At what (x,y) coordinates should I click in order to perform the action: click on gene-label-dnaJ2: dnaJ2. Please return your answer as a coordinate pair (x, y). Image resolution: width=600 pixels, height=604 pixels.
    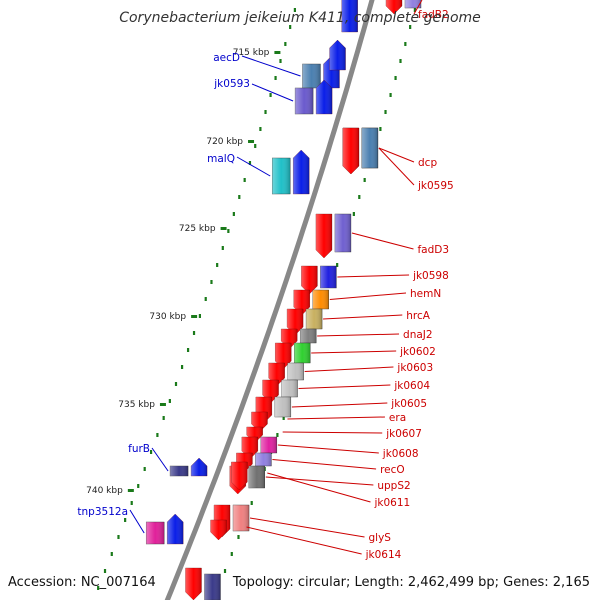
    Looking at the image, I should click on (418, 335).